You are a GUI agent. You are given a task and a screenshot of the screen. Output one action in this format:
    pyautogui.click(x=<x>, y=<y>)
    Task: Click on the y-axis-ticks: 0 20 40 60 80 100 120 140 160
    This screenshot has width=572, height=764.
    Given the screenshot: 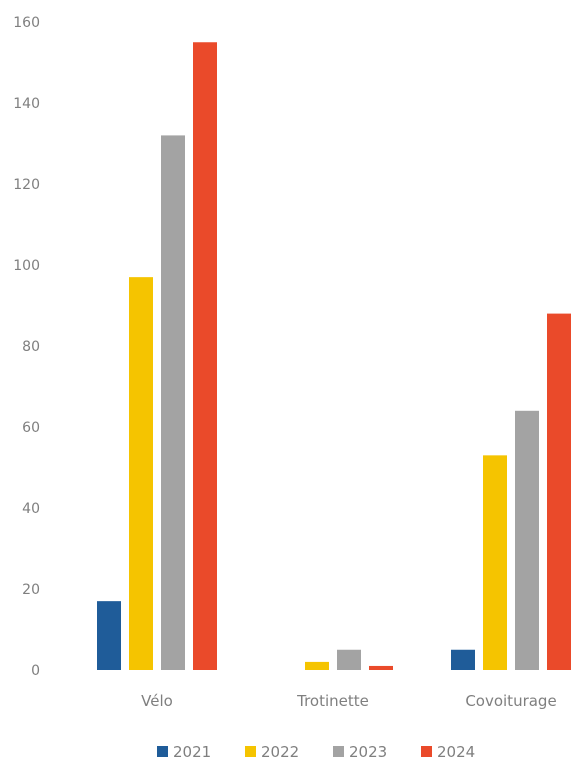 What is the action you would take?
    pyautogui.click(x=26, y=347)
    